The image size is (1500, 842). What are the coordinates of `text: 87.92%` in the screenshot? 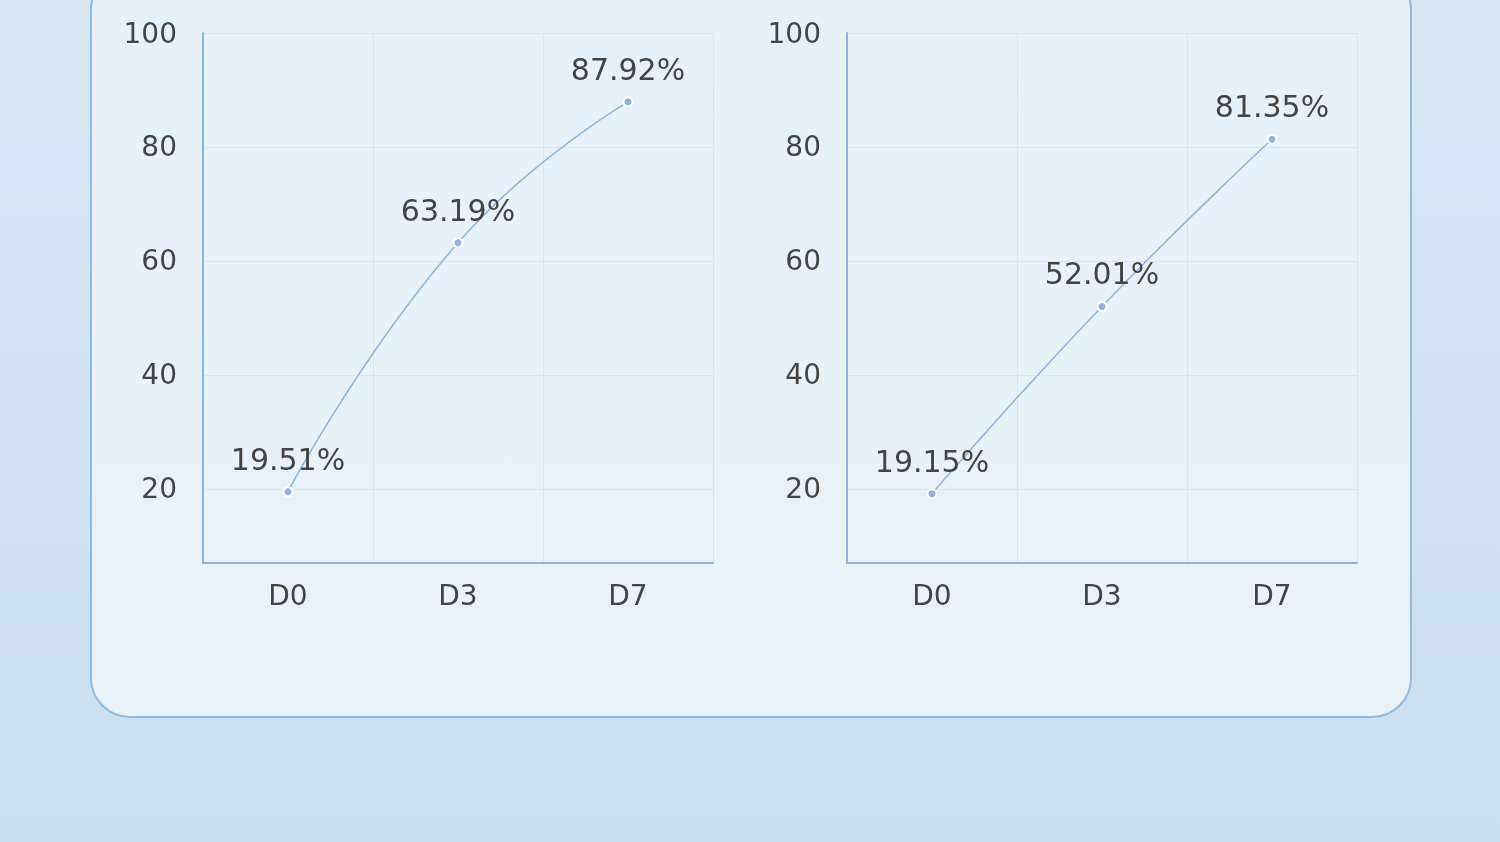 It's located at (628, 69).